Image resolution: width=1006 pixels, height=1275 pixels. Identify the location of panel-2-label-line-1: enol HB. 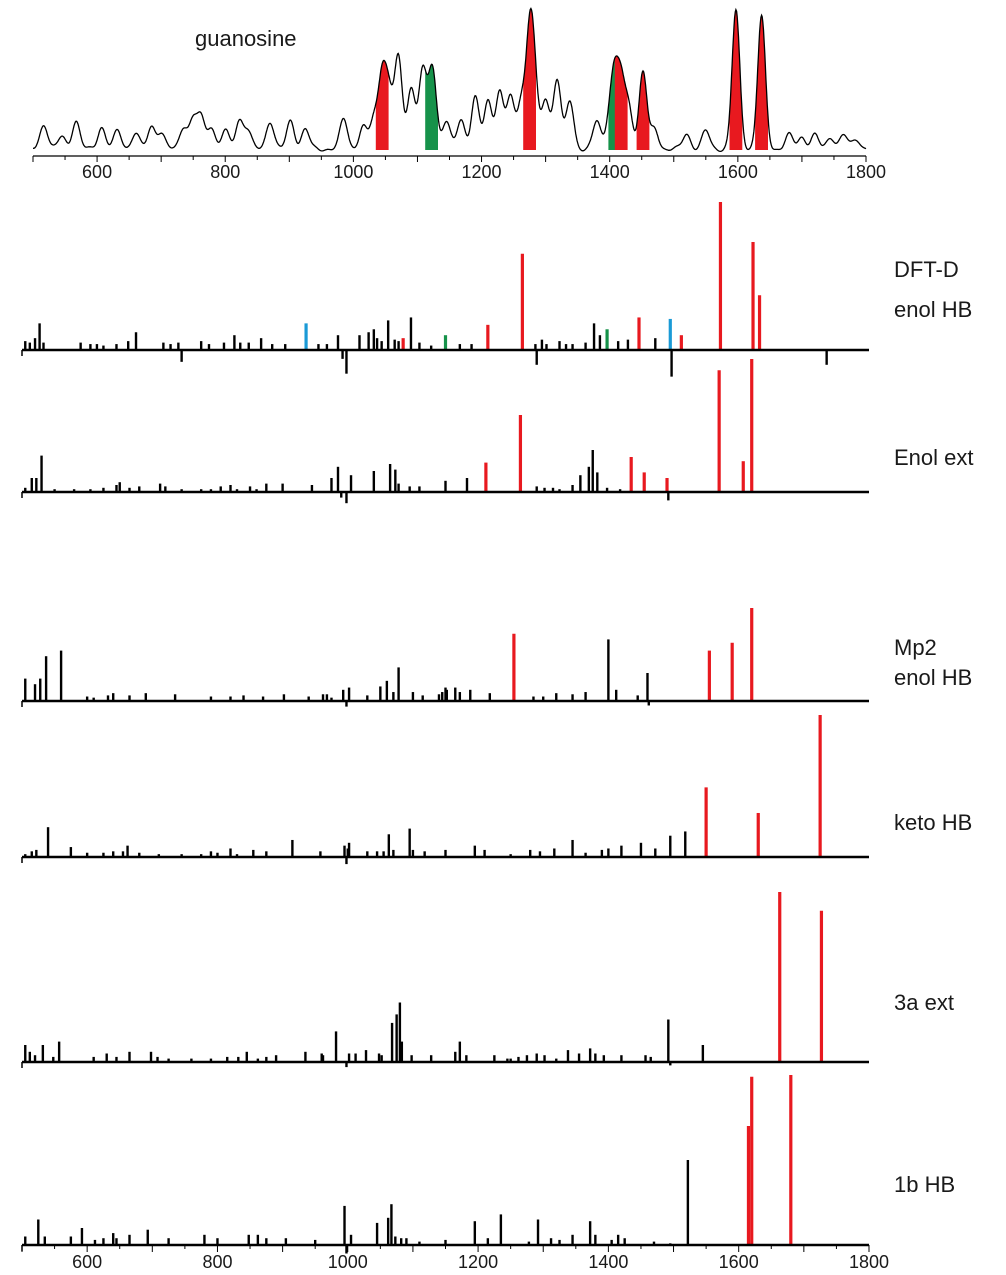
(933, 677).